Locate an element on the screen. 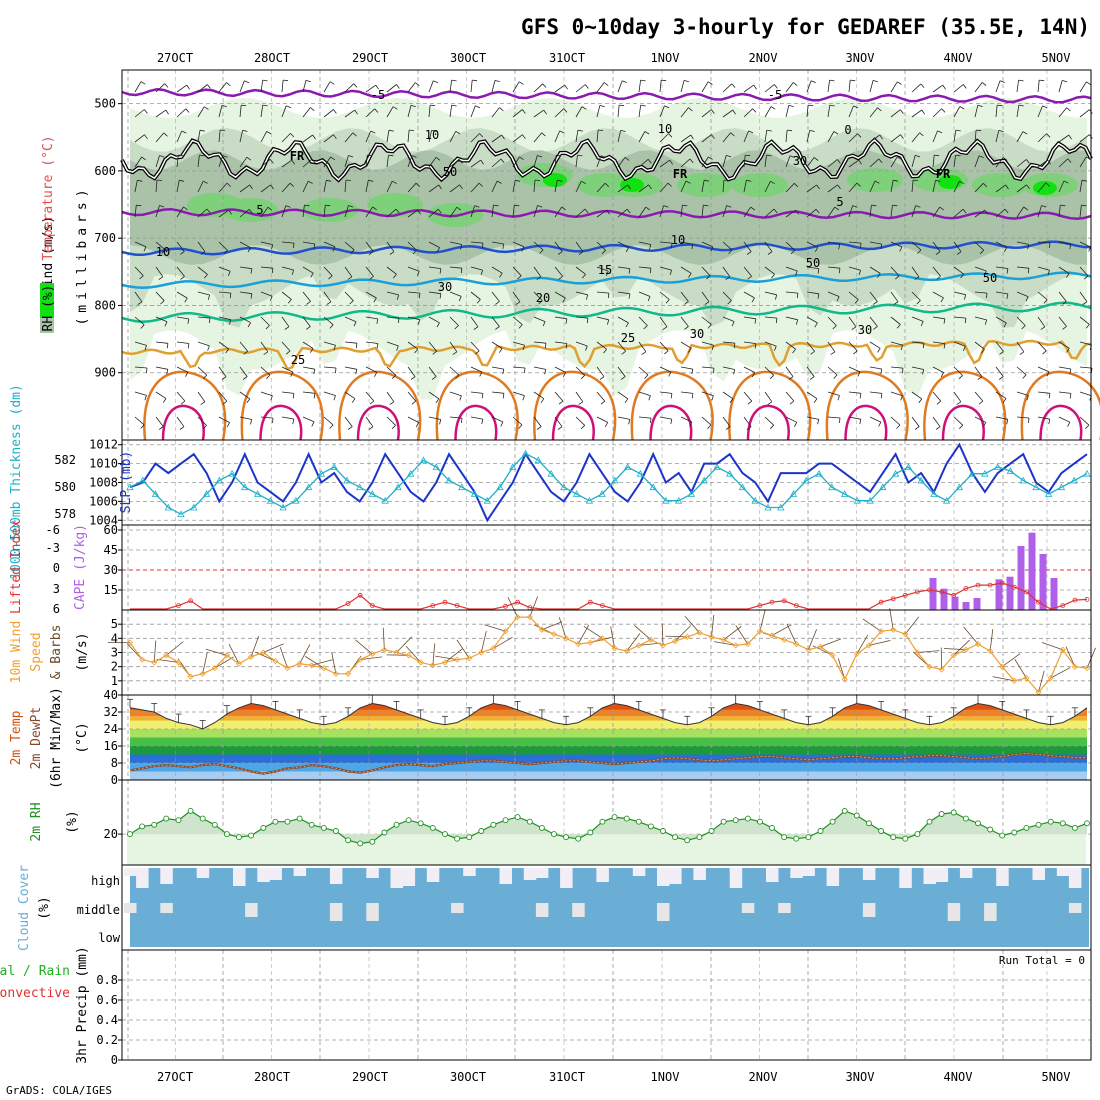  top-date-label: 31OCT is located at coordinates (567, 58).